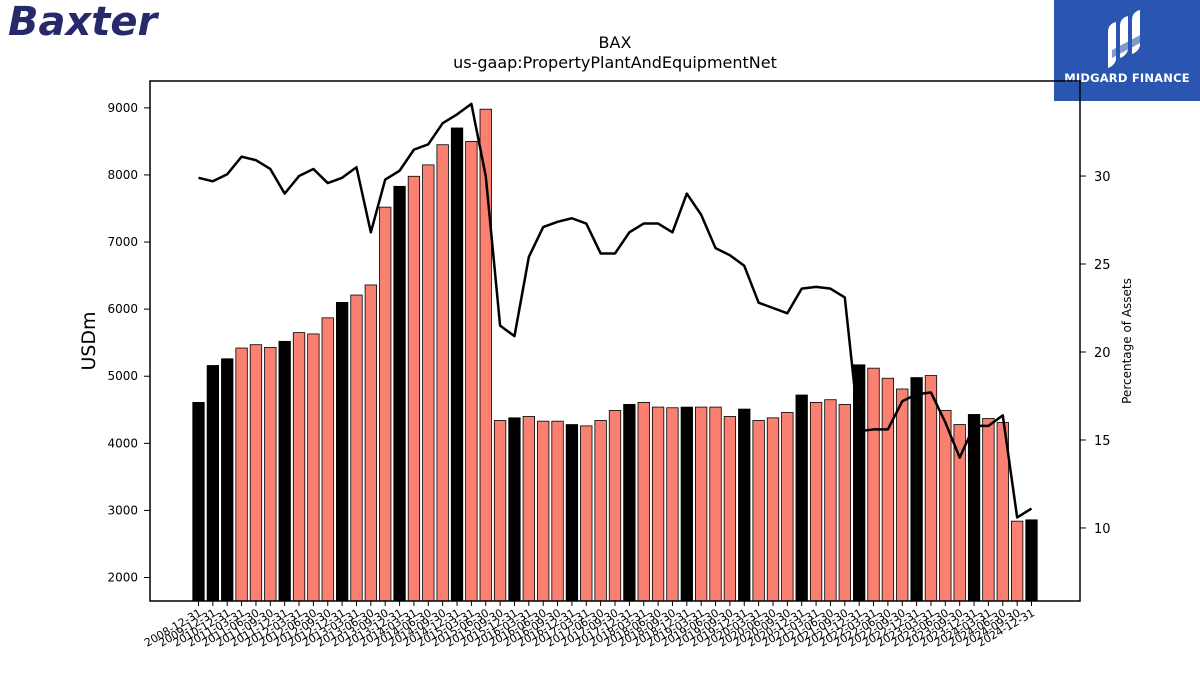  Describe the element at coordinates (122, 309) in the screenshot. I see `y-tick-label: 6000` at that location.